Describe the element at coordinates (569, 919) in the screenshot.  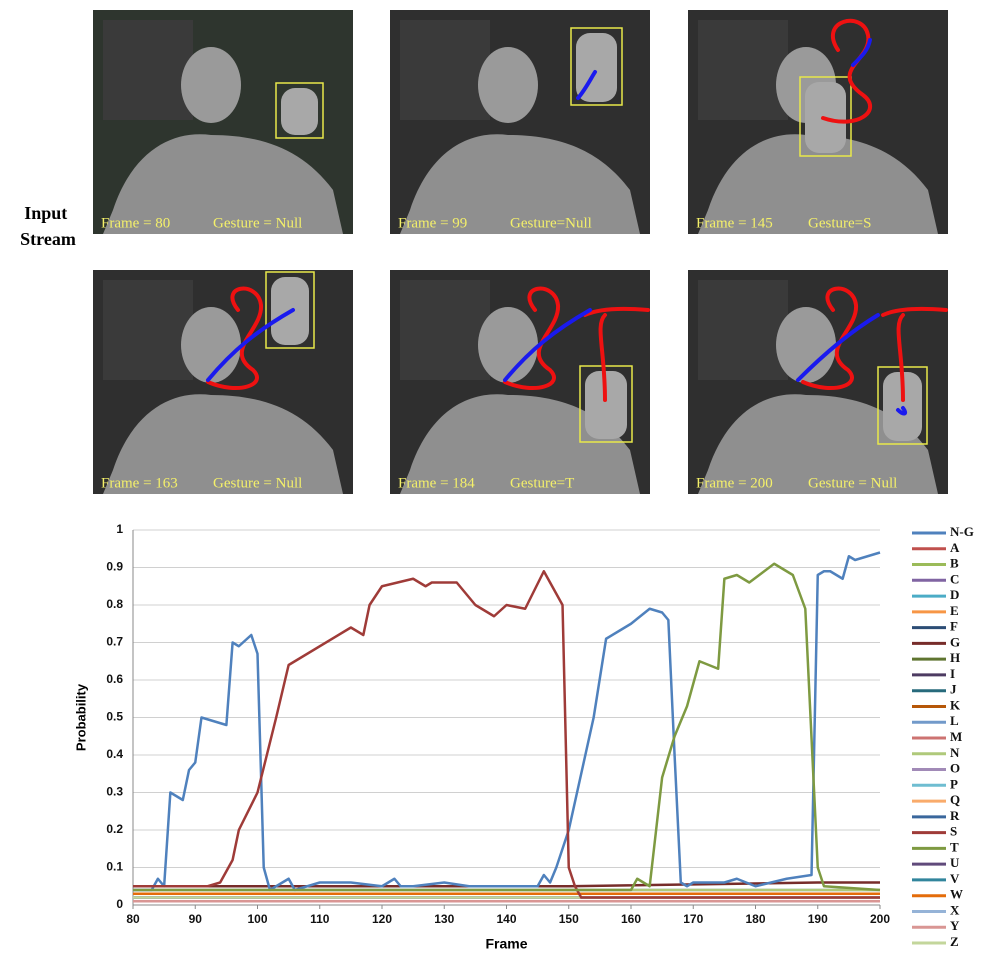
I see `x-tick-label: 150` at that location.